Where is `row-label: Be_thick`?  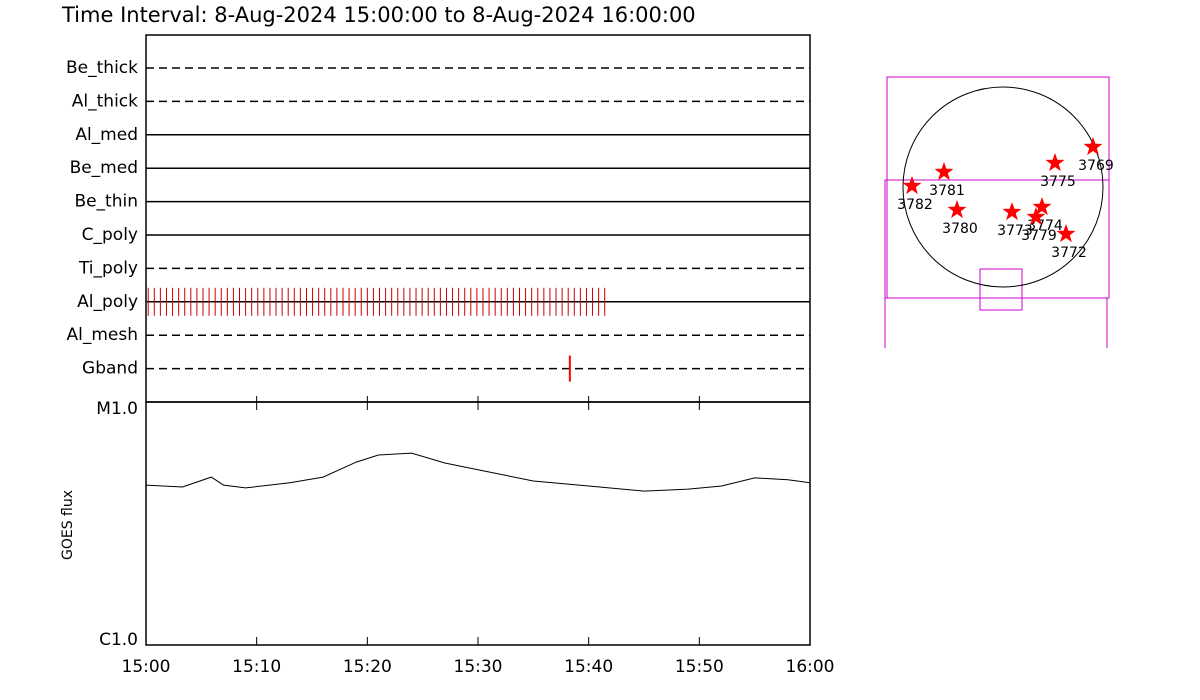 row-label: Be_thick is located at coordinates (102, 68).